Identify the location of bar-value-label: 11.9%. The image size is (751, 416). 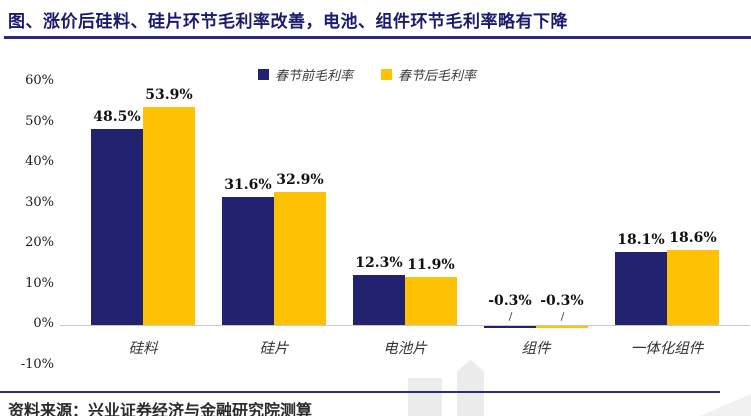
(431, 264).